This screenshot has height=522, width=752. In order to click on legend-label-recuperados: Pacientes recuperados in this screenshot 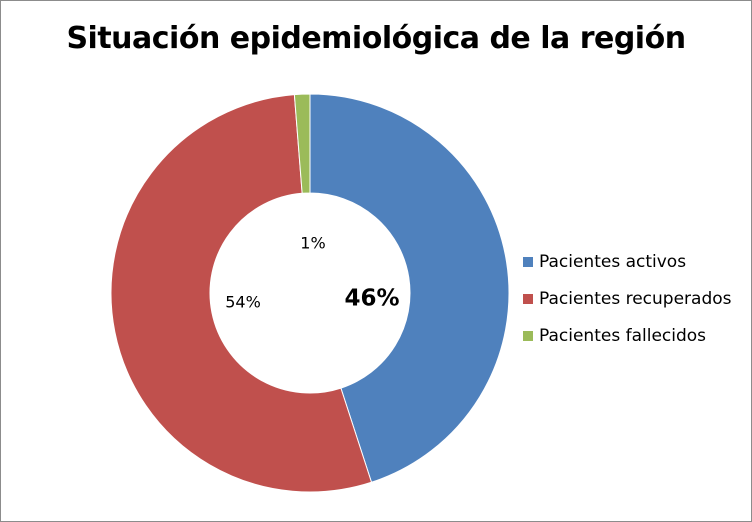, I will do `click(635, 298)`.